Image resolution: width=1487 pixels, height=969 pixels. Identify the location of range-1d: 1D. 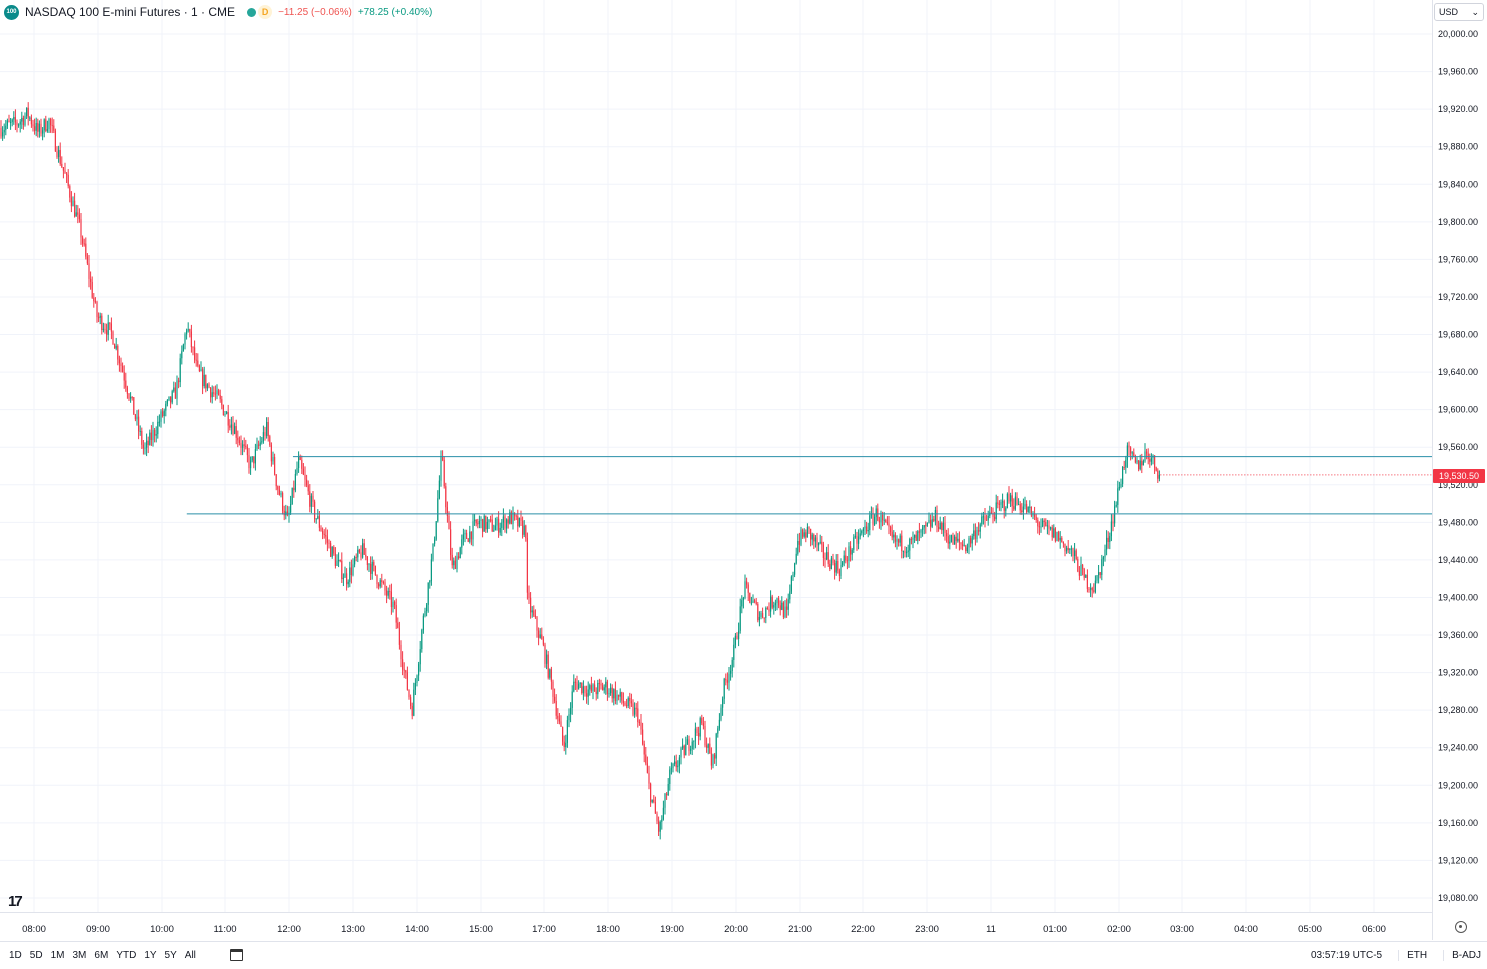
(15, 955).